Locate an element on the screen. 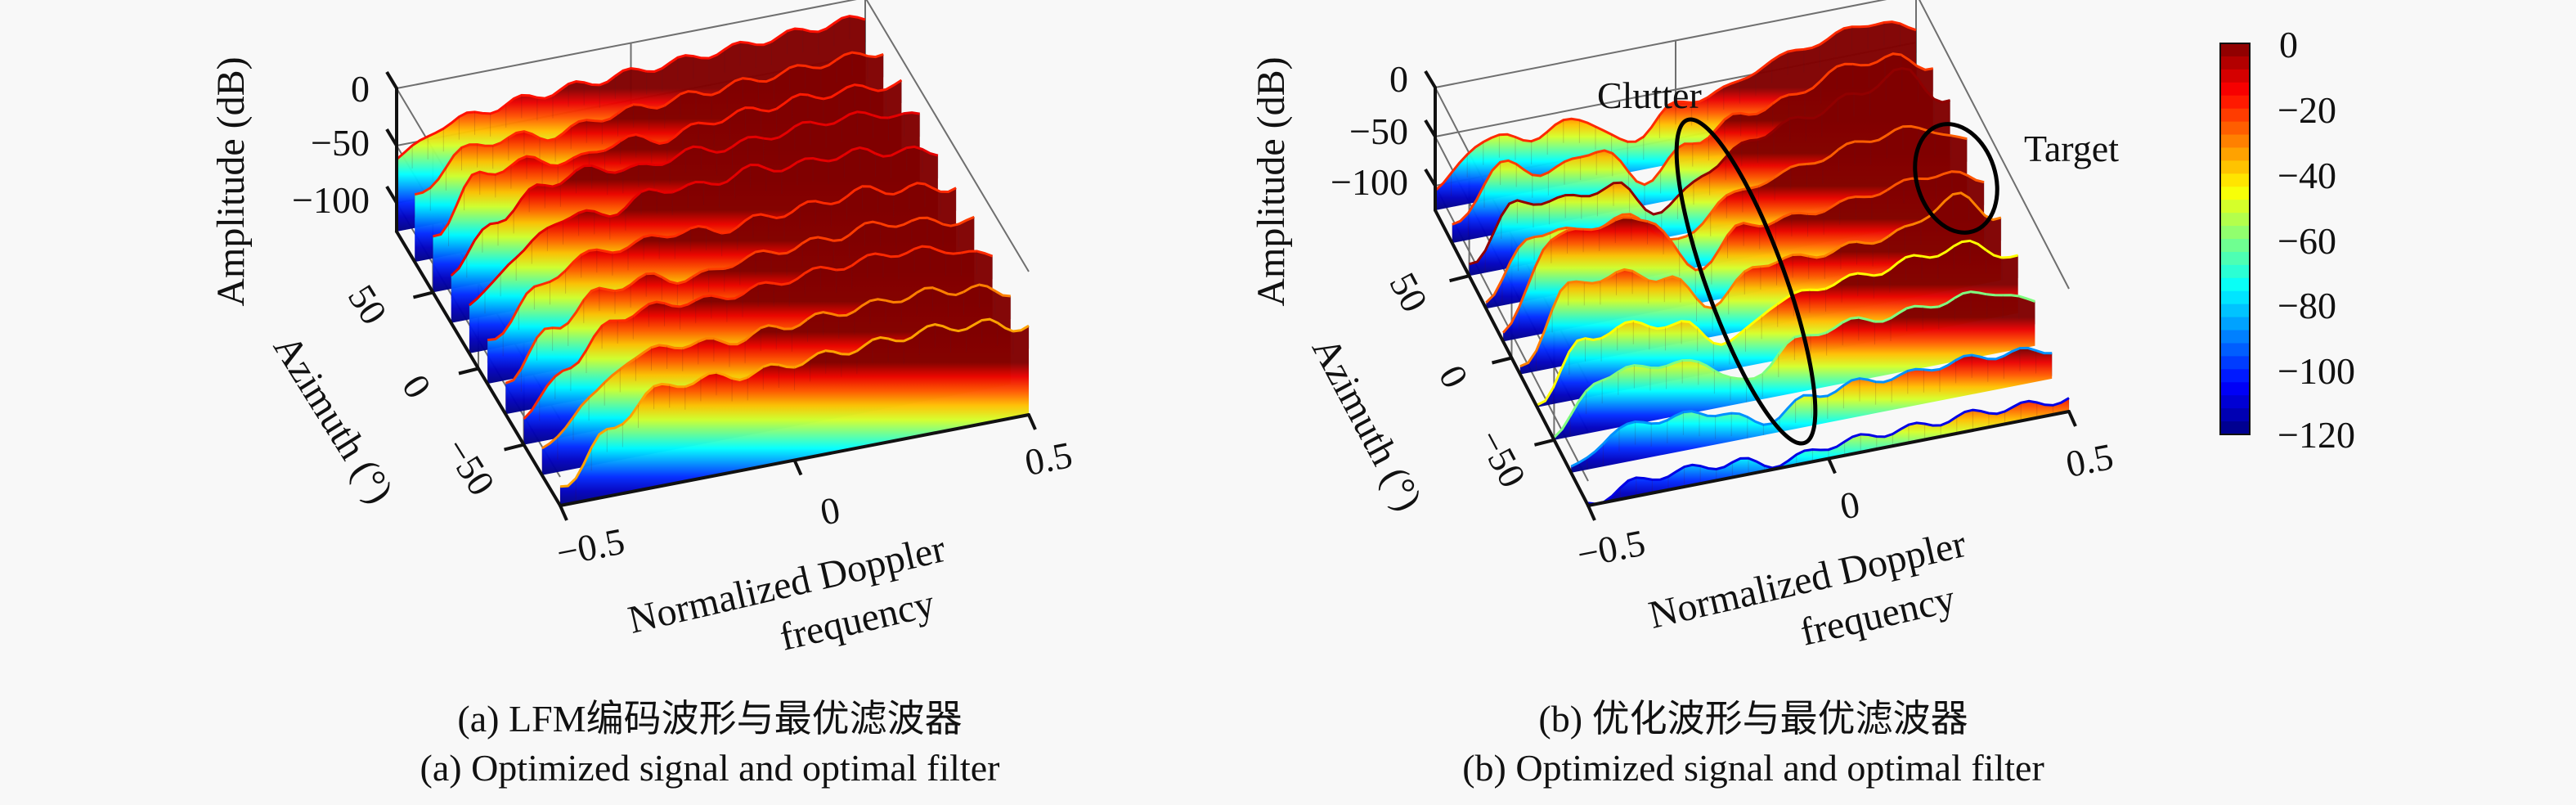  colorbar-tick-6: −120 is located at coordinates (2316, 435).